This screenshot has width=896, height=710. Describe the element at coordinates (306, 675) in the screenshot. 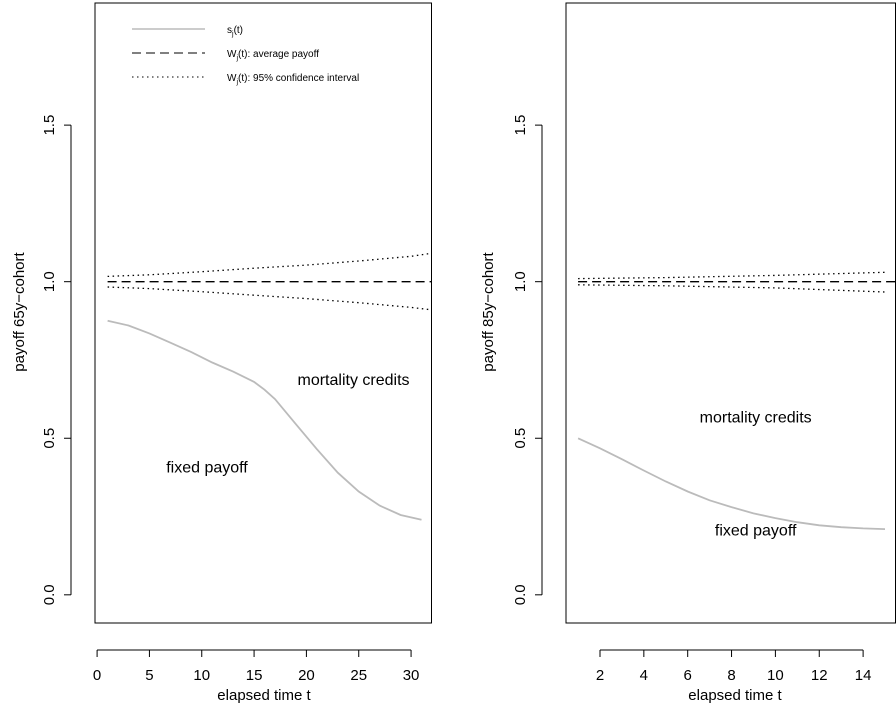

I see `x-tick-label: 20` at that location.